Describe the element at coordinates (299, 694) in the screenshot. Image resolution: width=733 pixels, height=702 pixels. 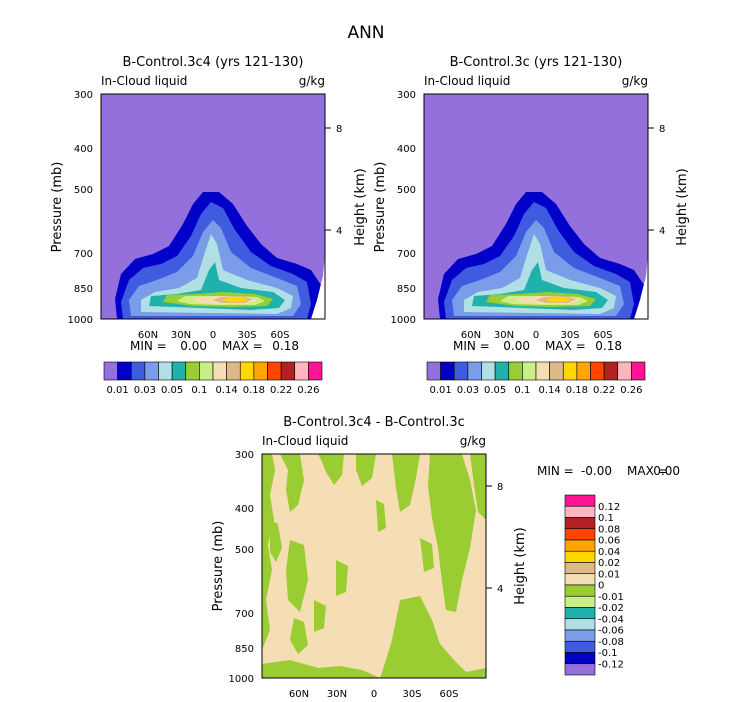
I see `x-tick-label: 60N` at that location.